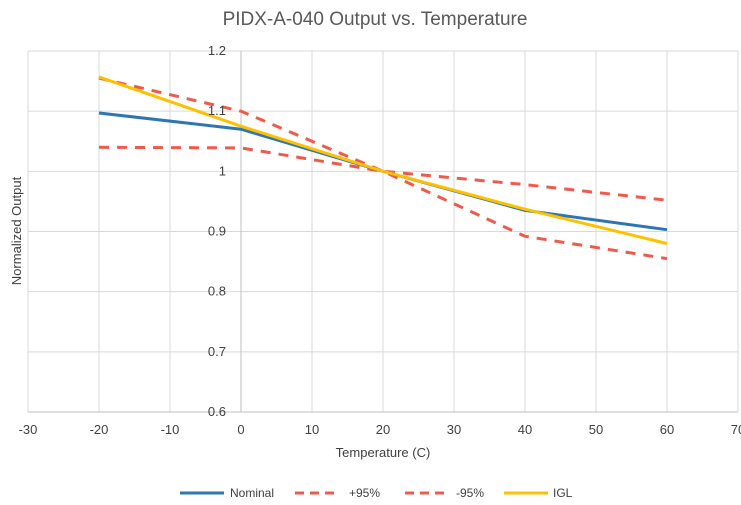  What do you see at coordinates (217, 50) in the screenshot?
I see `y-tick-label: 1.2` at bounding box center [217, 50].